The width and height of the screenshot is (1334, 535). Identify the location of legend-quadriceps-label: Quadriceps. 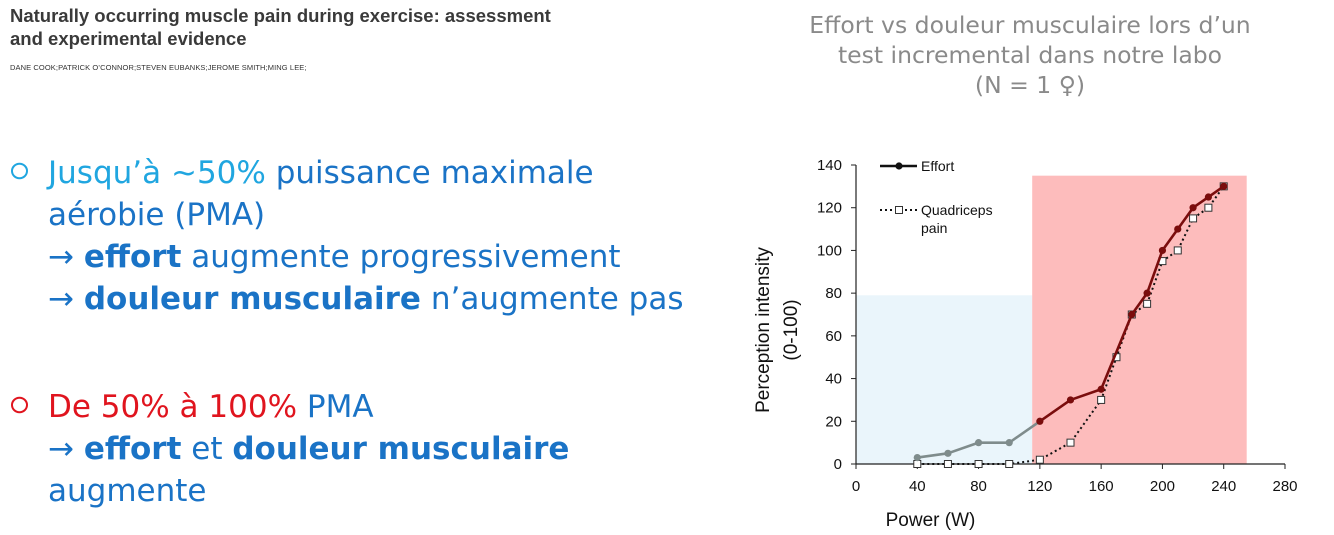
(957, 210).